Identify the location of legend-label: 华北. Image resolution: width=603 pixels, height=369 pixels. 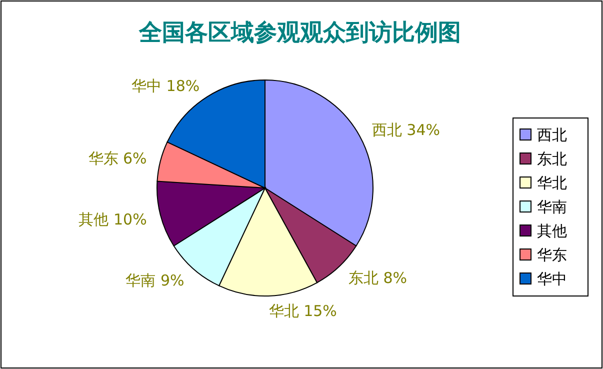
(552, 183).